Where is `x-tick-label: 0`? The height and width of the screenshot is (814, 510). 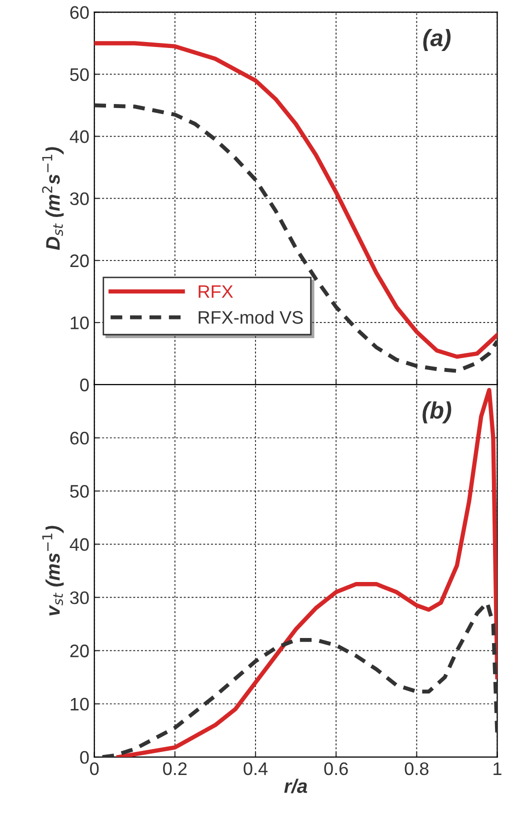
x-tick-label: 0 is located at coordinates (94, 769).